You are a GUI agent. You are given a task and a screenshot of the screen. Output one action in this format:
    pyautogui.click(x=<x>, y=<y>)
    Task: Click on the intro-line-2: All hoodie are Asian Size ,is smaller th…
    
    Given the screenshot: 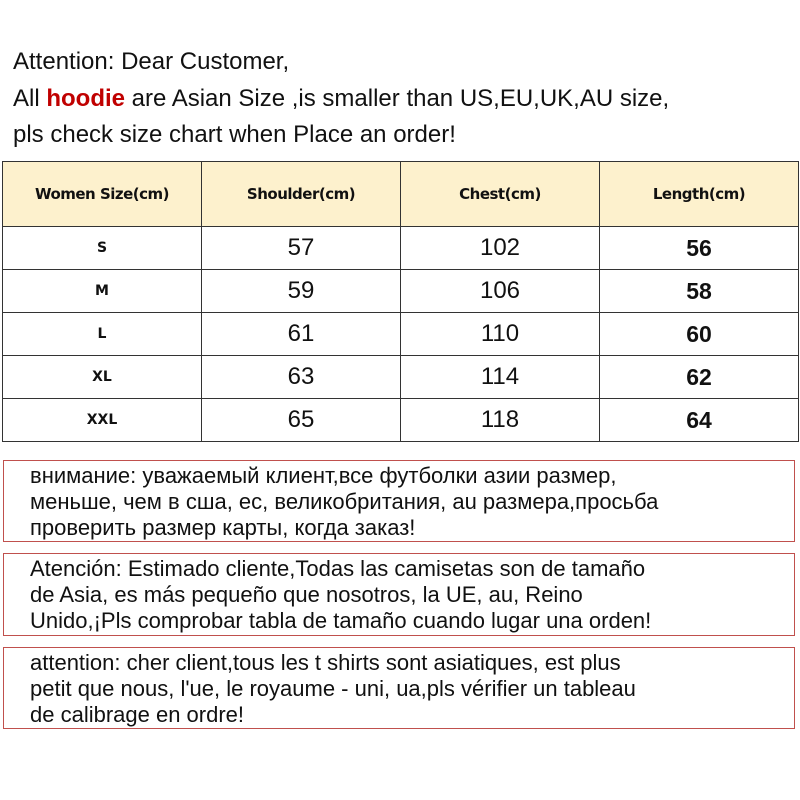 What is the action you would take?
    pyautogui.click(x=341, y=99)
    